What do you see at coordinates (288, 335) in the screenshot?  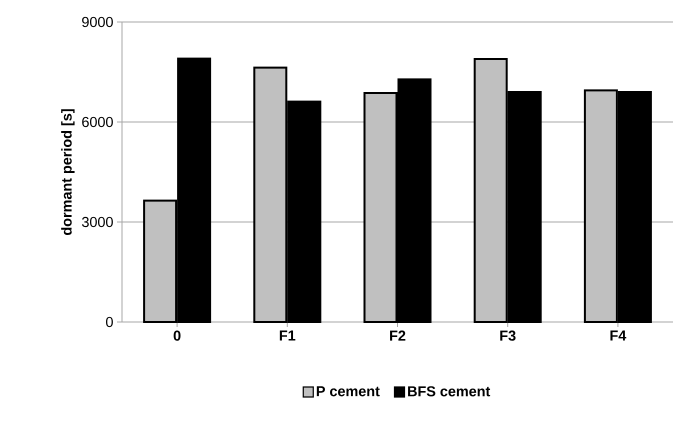 I see `x-tick-label: F1` at bounding box center [288, 335].